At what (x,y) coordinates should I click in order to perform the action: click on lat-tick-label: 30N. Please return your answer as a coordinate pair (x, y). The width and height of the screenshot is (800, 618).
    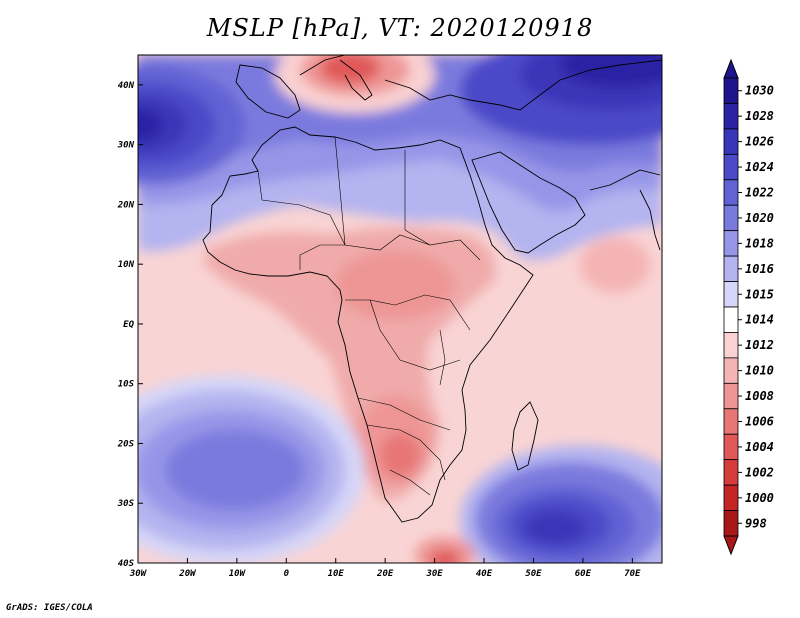
    Looking at the image, I should click on (126, 146).